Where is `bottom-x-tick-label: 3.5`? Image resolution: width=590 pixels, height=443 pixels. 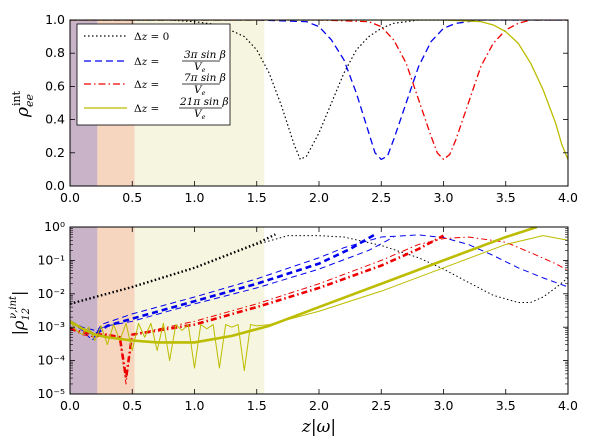
bottom-x-tick-label: 3.5 is located at coordinates (506, 405).